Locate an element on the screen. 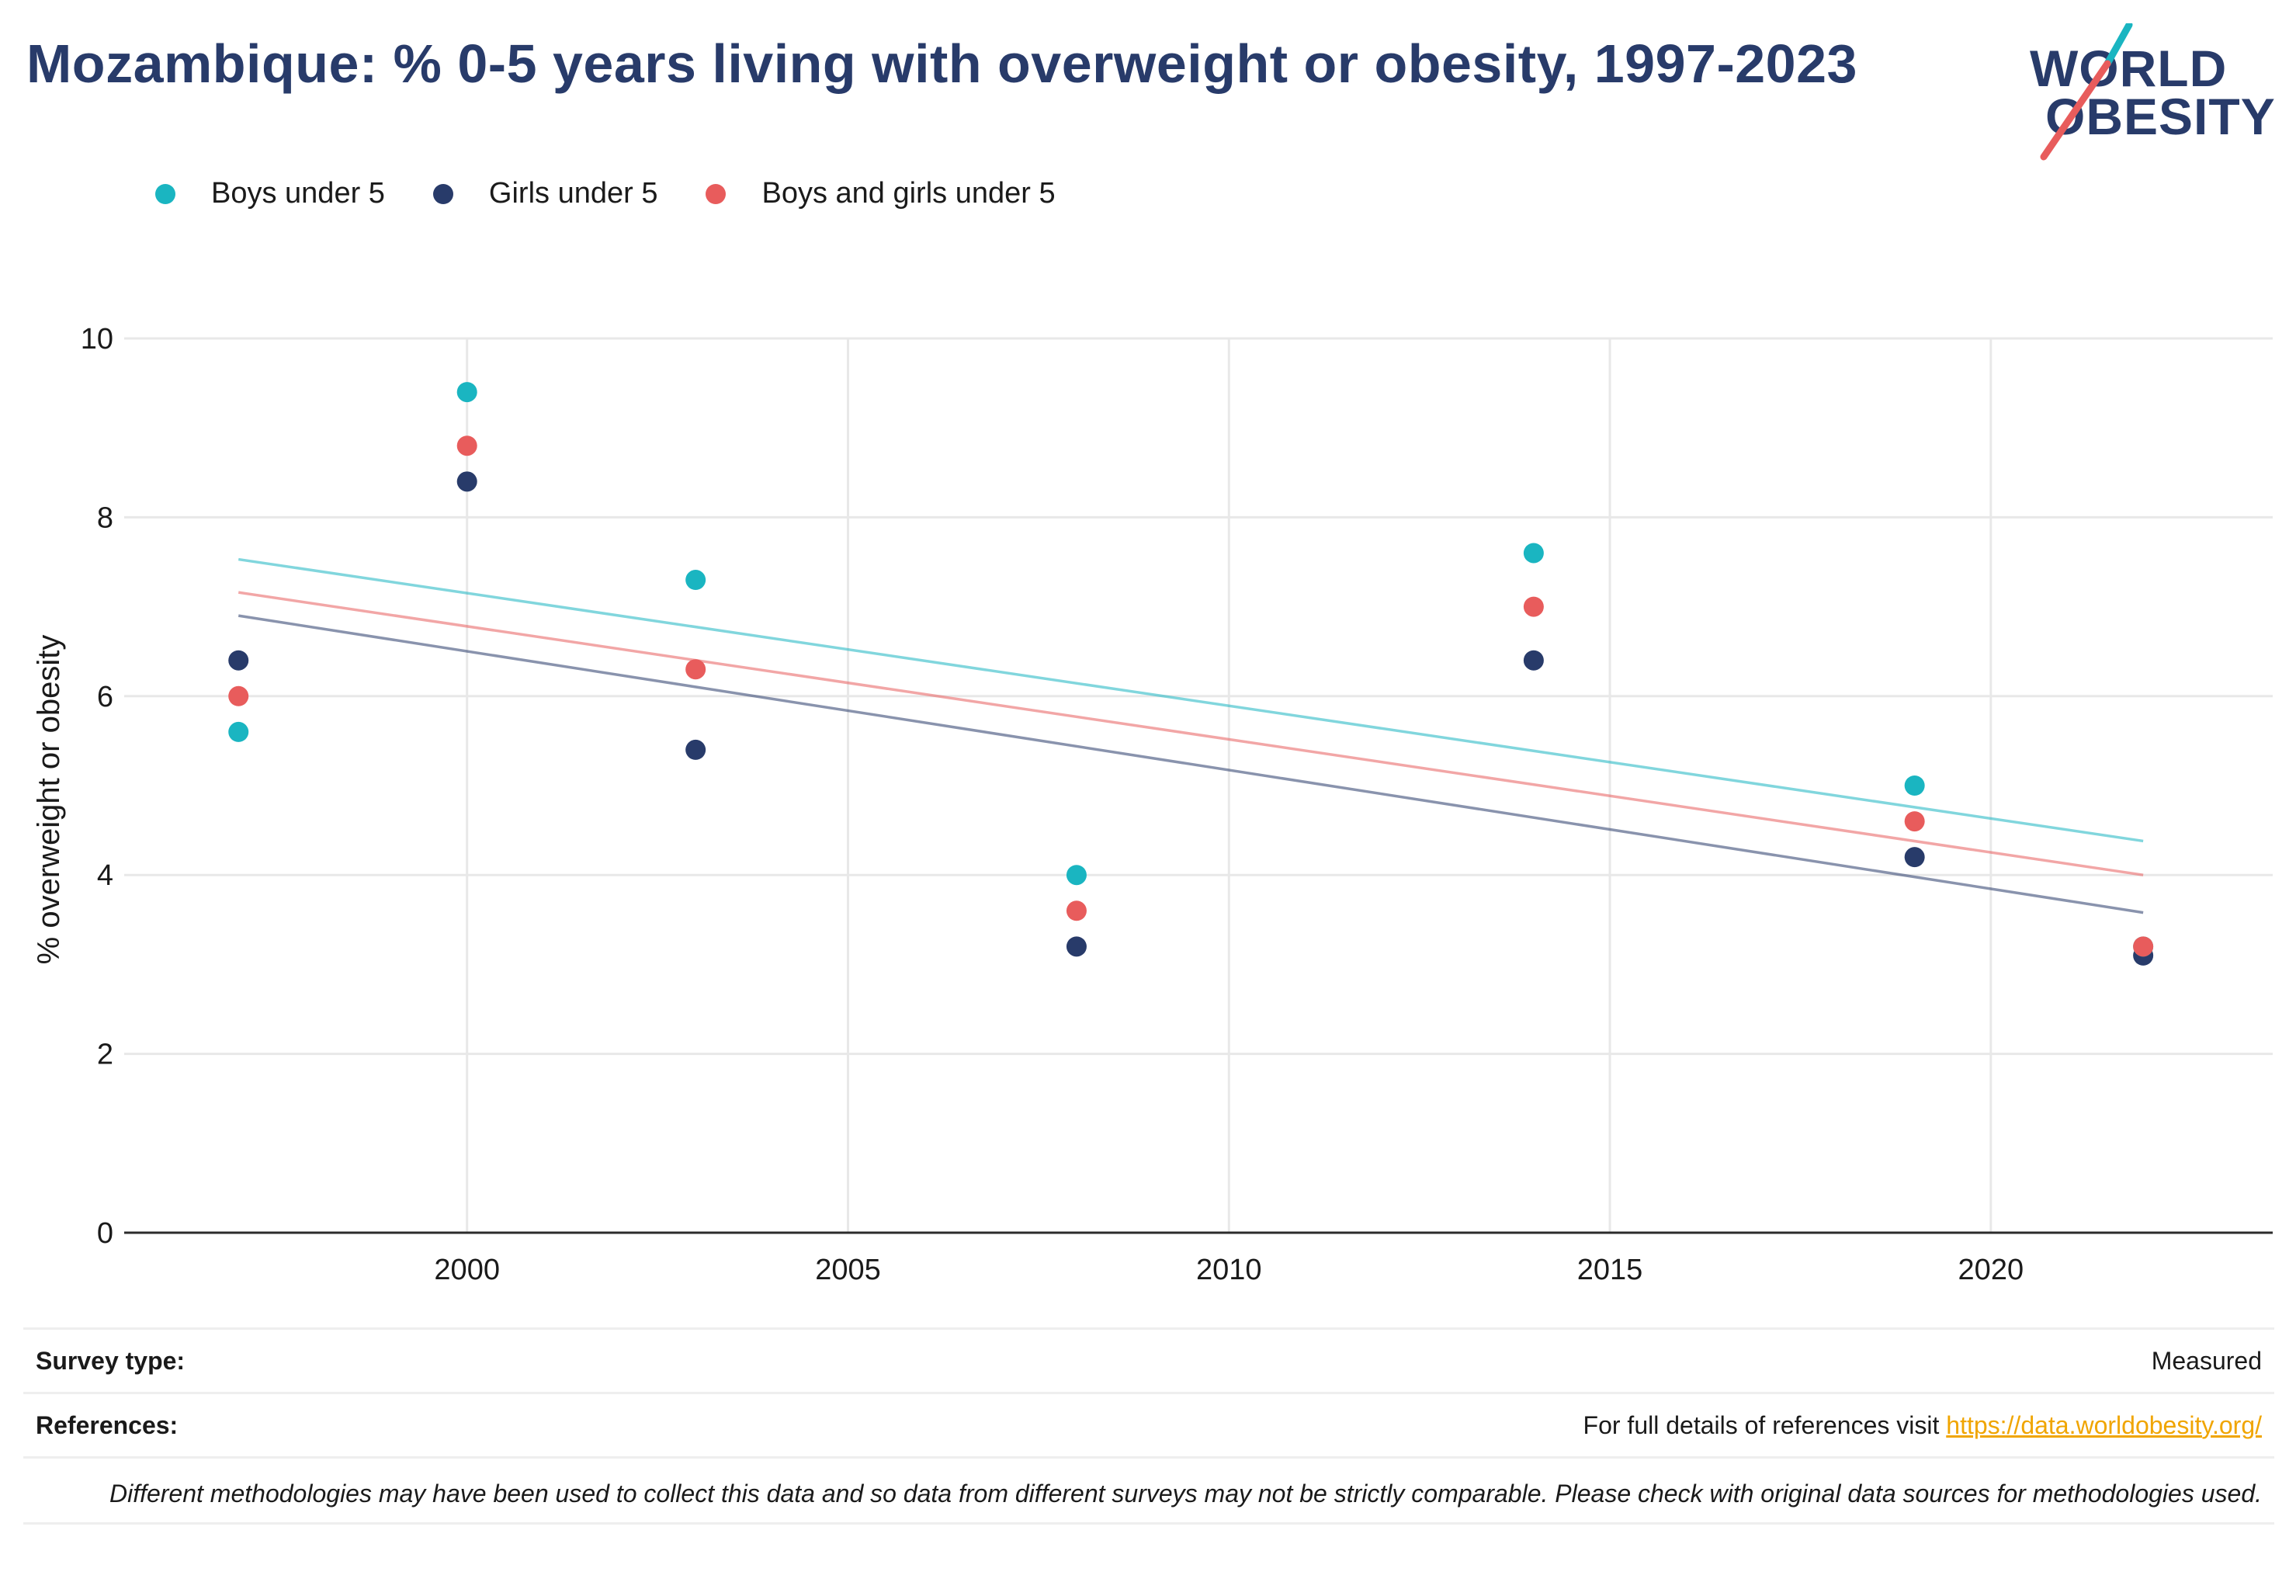 Image resolution: width=2296 pixels, height=1596 pixels. references-link: https://data.worldobesity.org/ is located at coordinates (2104, 1425).